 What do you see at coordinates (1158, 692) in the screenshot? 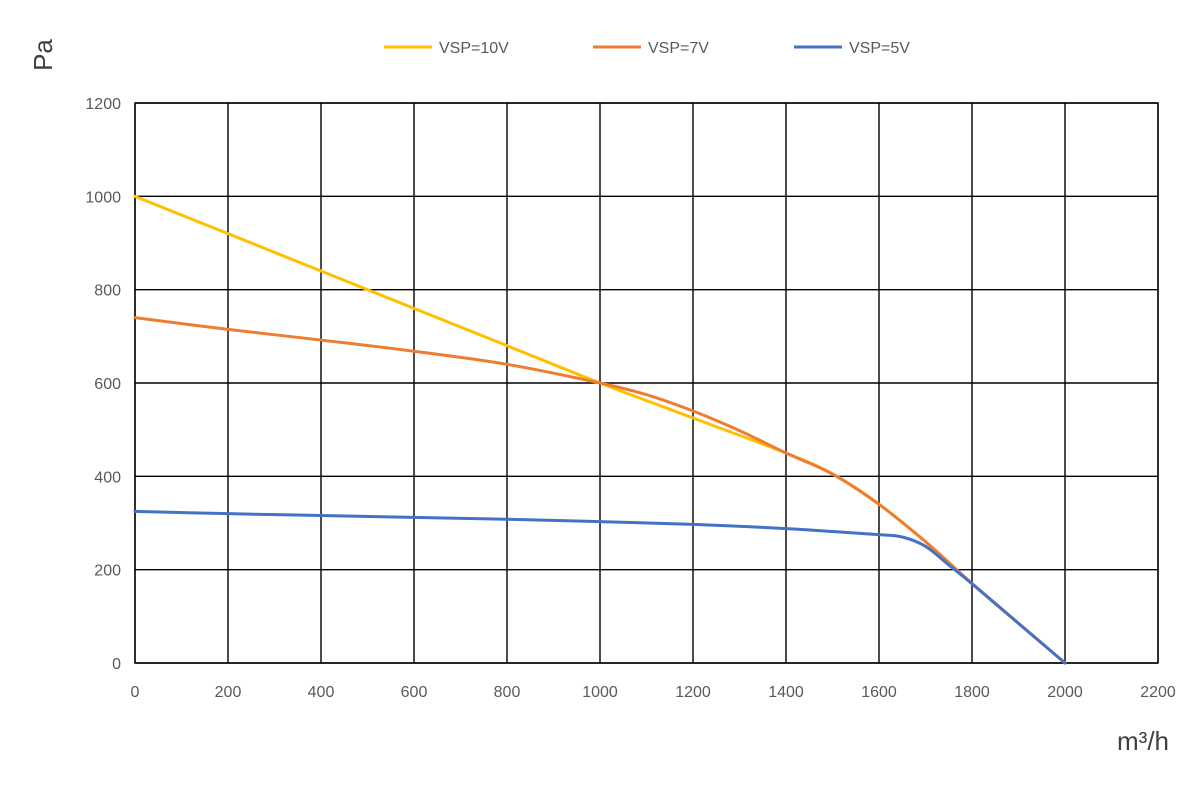
I see `x-tick-label: 2200` at bounding box center [1158, 692].